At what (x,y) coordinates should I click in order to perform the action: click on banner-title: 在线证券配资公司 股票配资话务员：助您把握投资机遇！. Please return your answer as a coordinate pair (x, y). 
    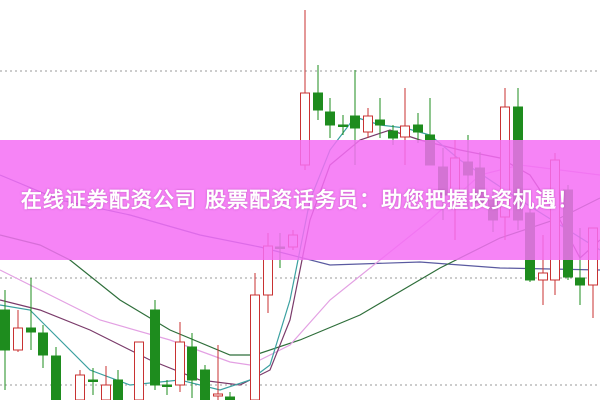
    Looking at the image, I should click on (300, 200).